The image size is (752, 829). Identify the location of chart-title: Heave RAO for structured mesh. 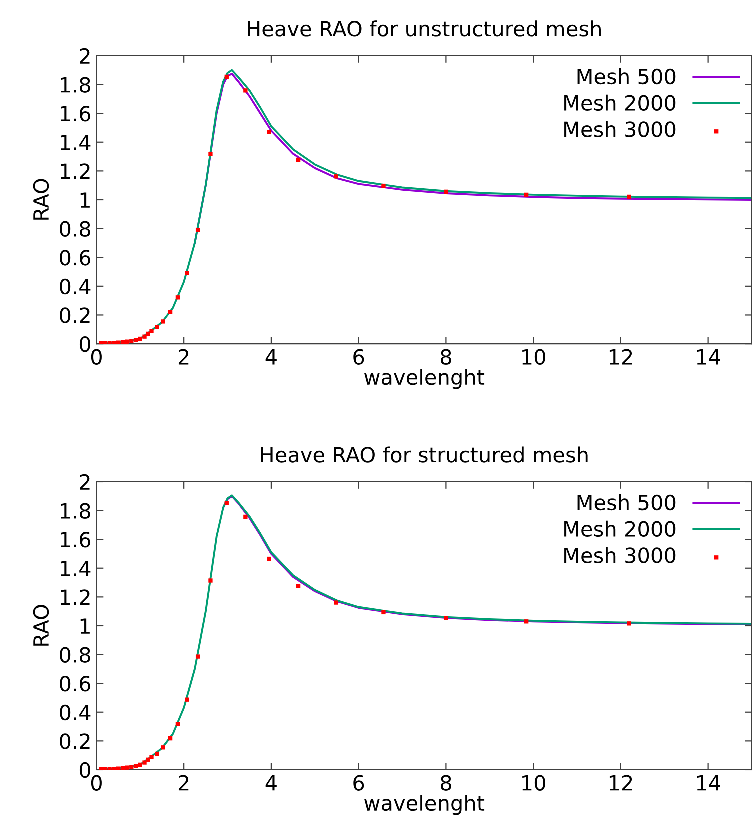
(424, 454).